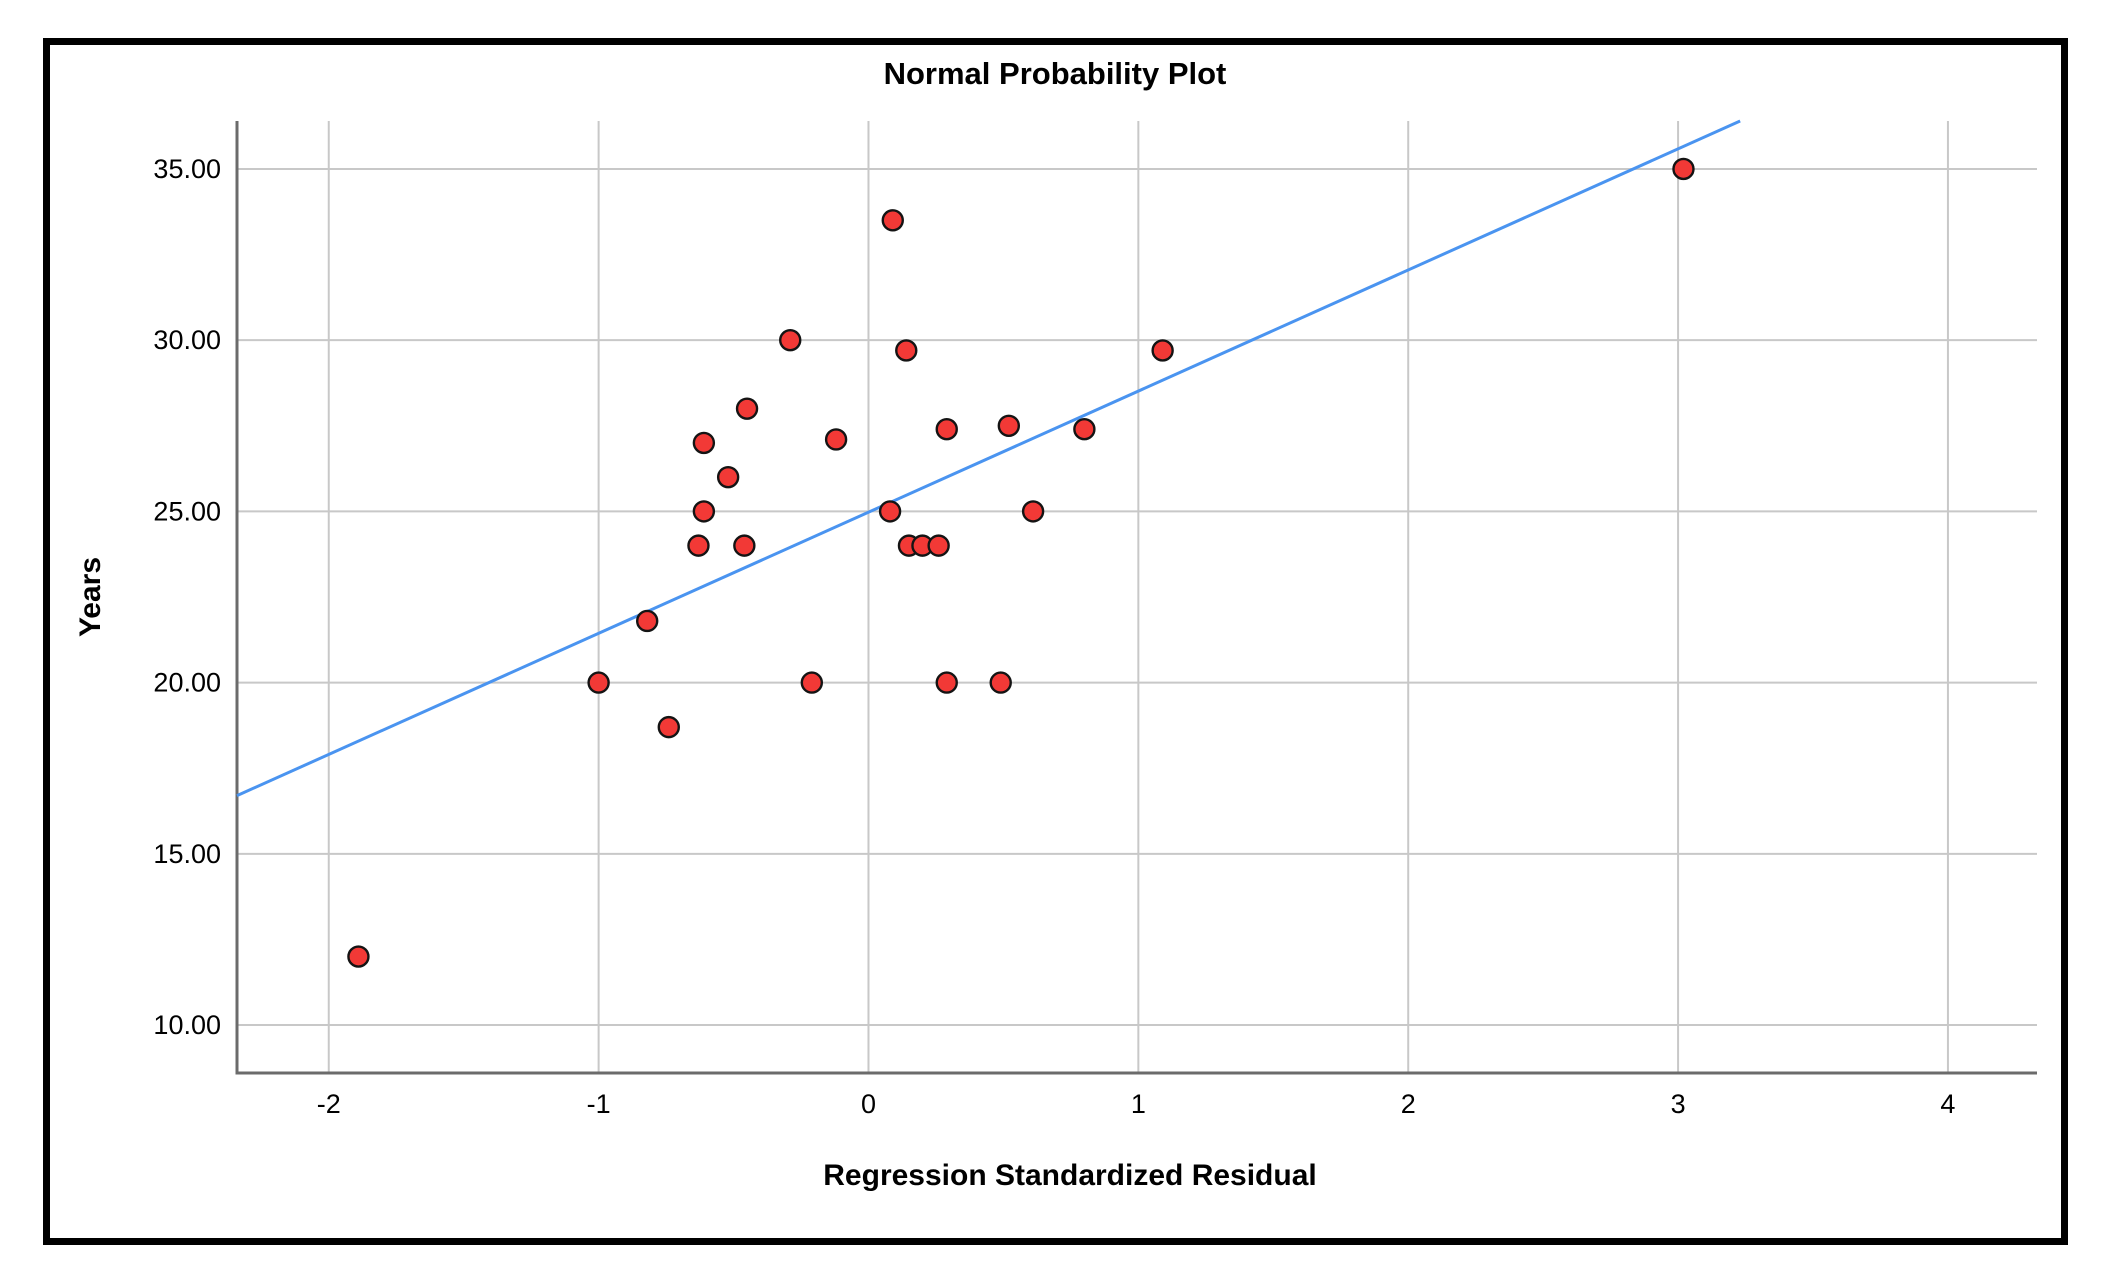  What do you see at coordinates (187, 169) in the screenshot?
I see `y-tick-label: 35.00` at bounding box center [187, 169].